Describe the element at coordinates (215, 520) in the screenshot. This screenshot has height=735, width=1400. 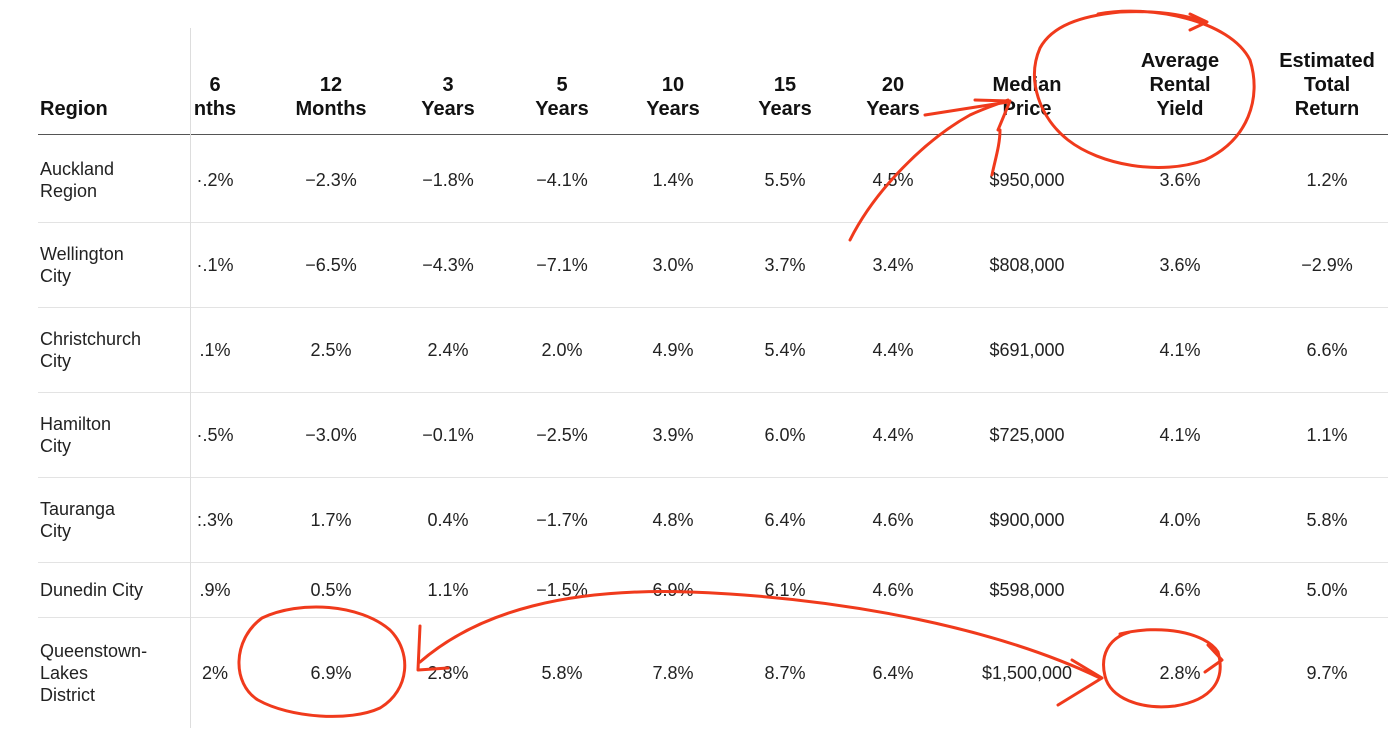
I see `value-cell-m6: :.3%` at that location.